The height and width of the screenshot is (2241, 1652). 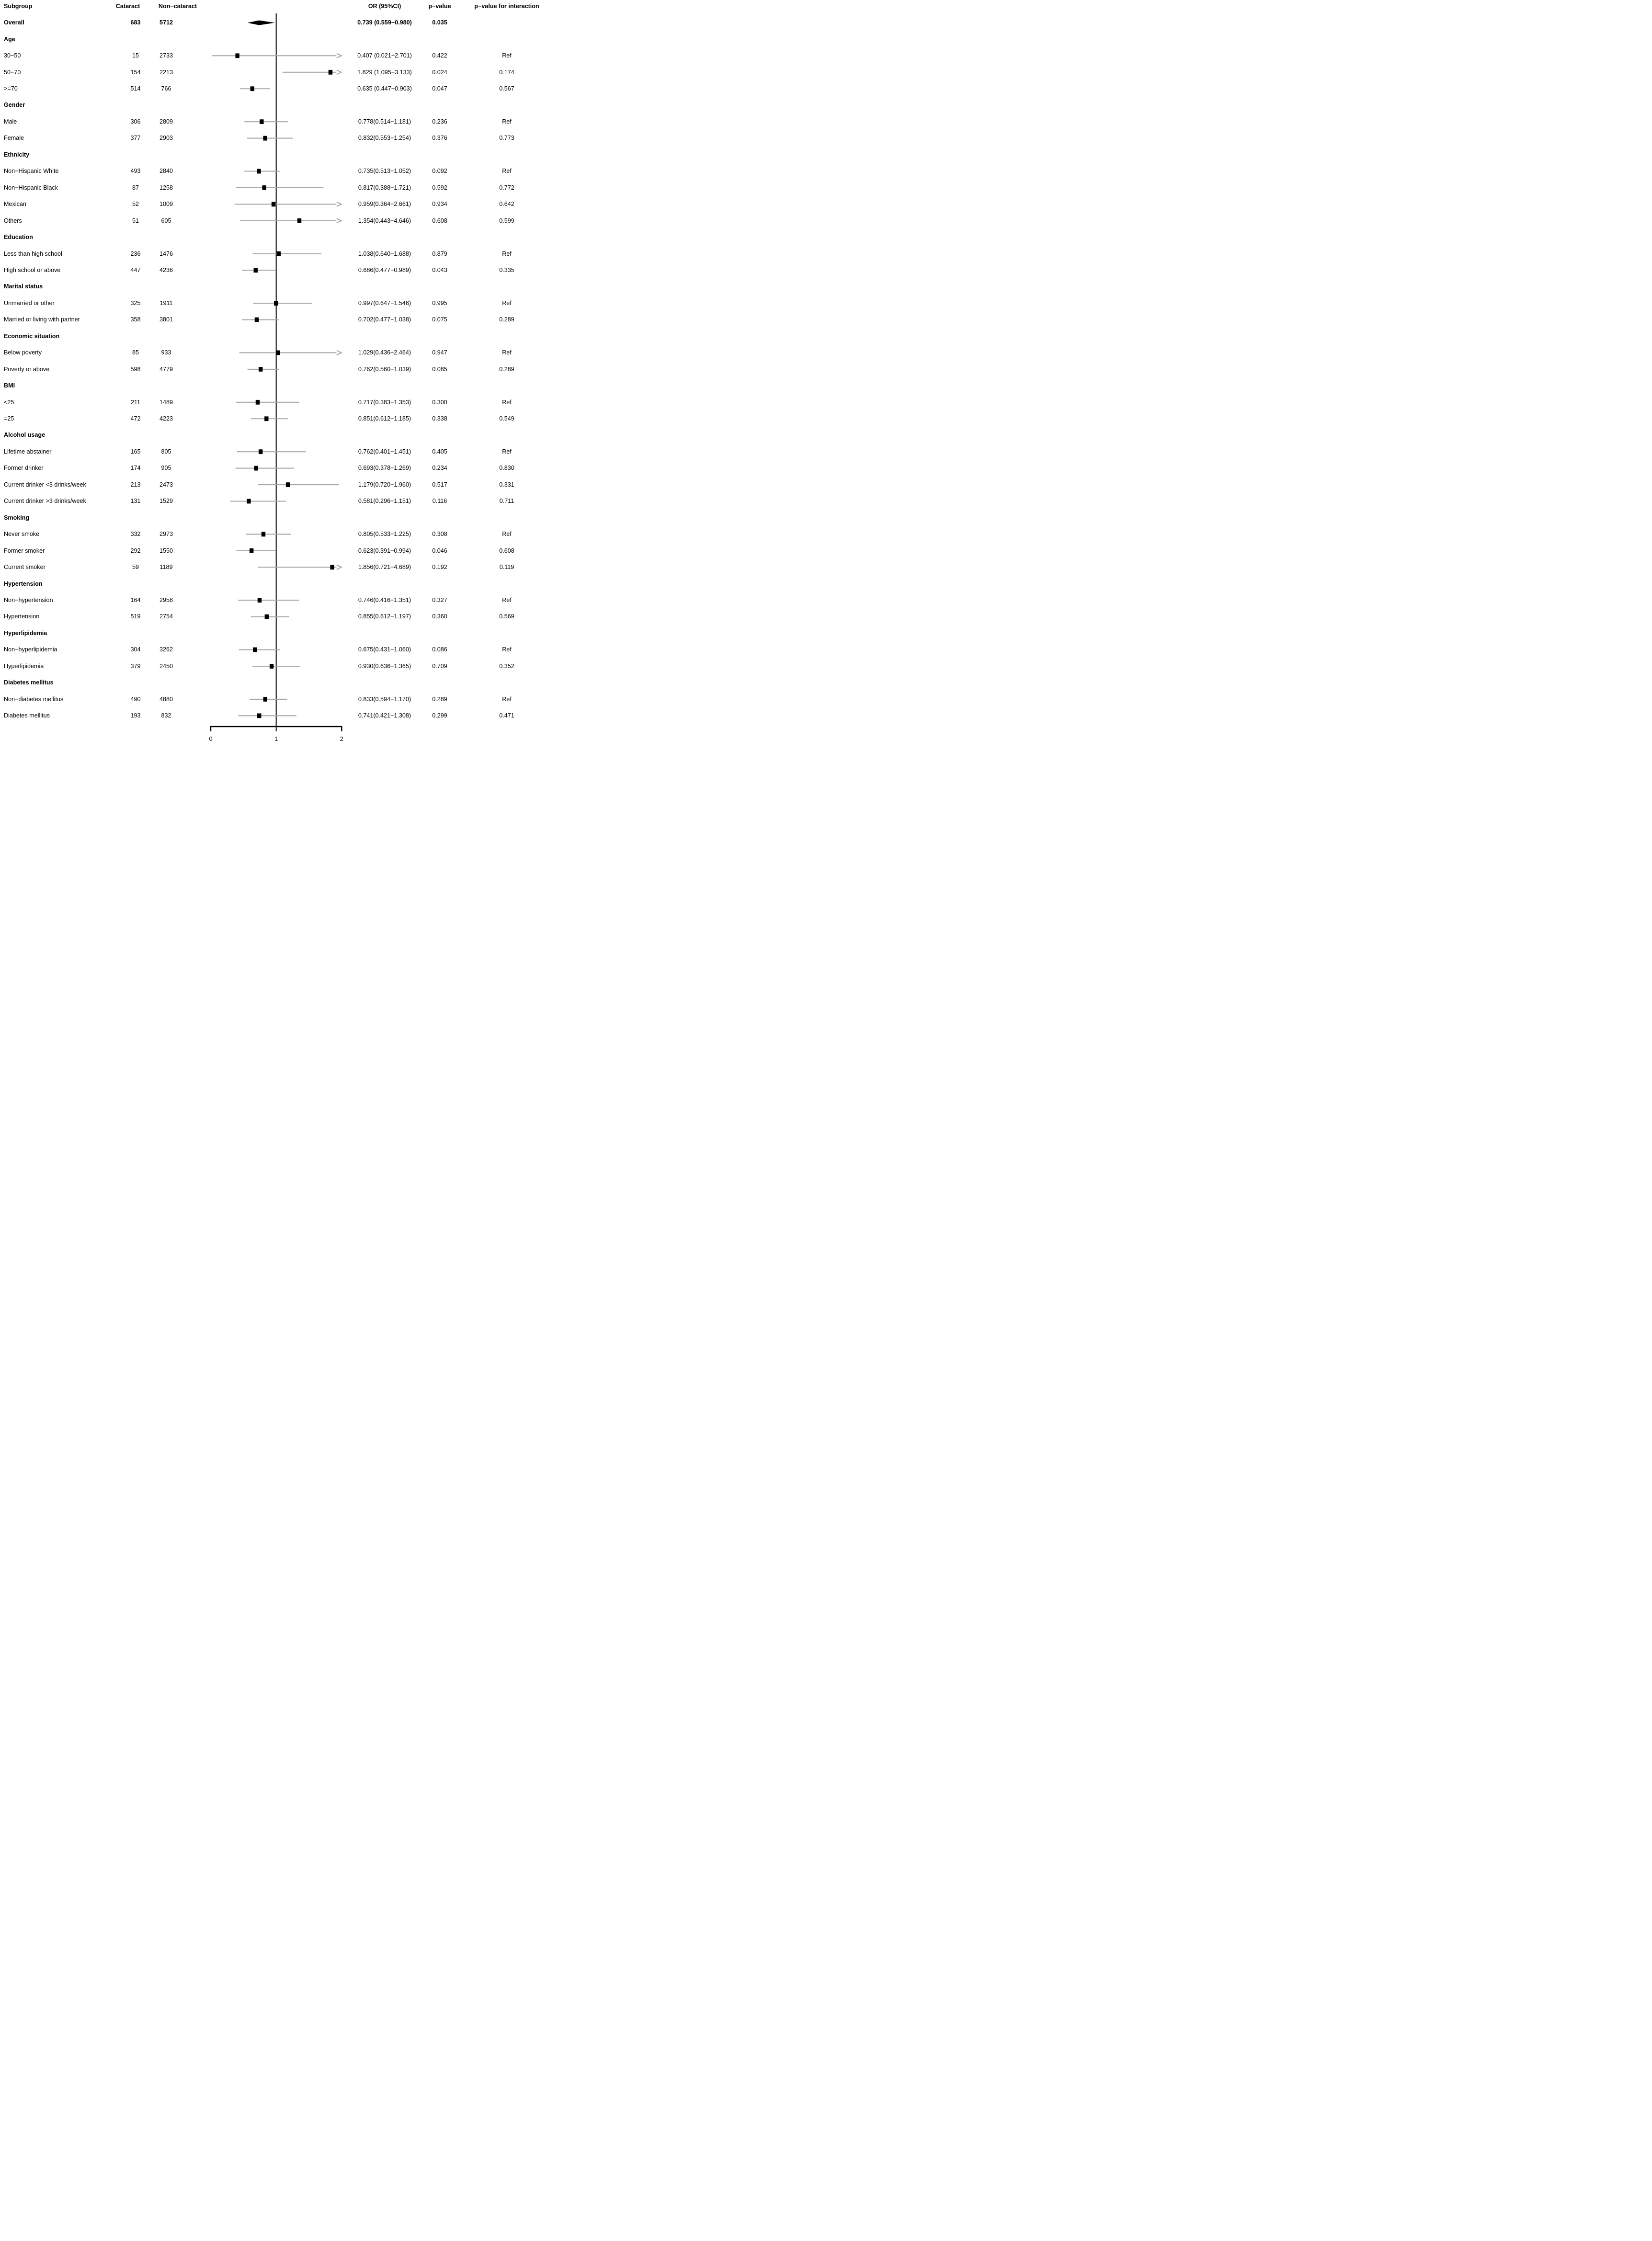 I want to click on non-cataract-count: 1911, so click(x=166, y=303).